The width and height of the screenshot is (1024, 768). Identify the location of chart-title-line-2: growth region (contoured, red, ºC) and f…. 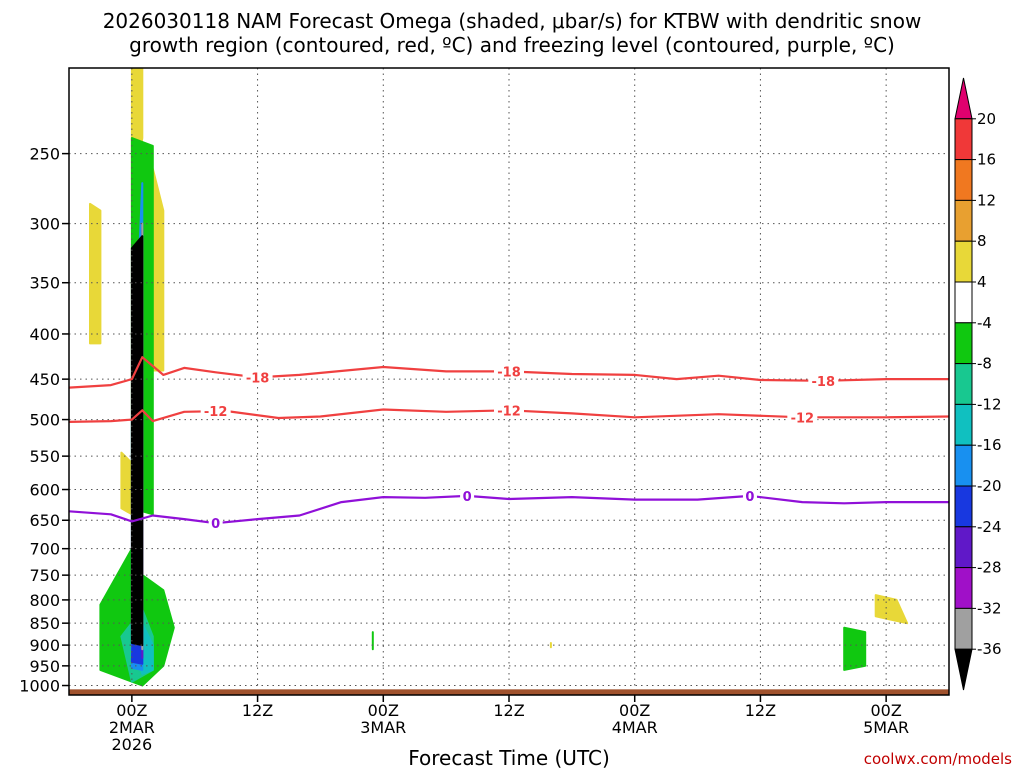
(512, 45).